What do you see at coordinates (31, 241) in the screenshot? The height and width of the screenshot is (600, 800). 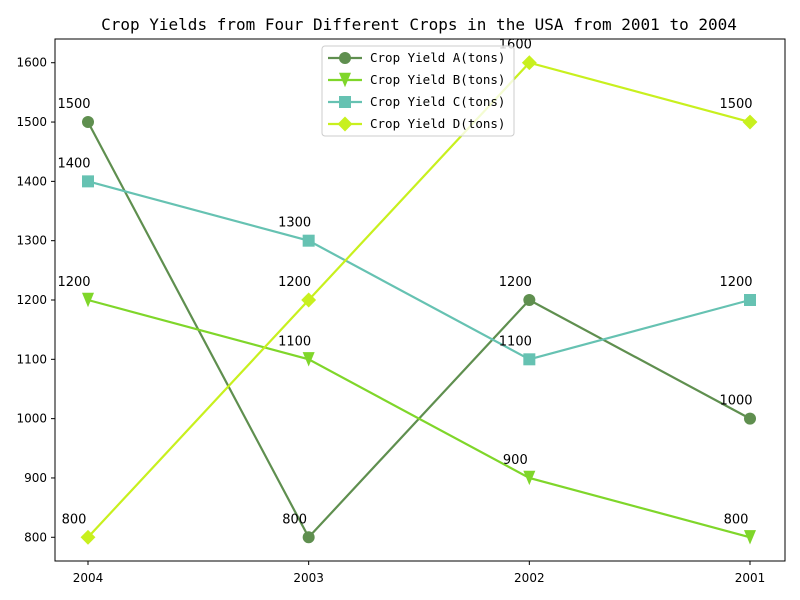 I see `y-tick-label: 1300` at bounding box center [31, 241].